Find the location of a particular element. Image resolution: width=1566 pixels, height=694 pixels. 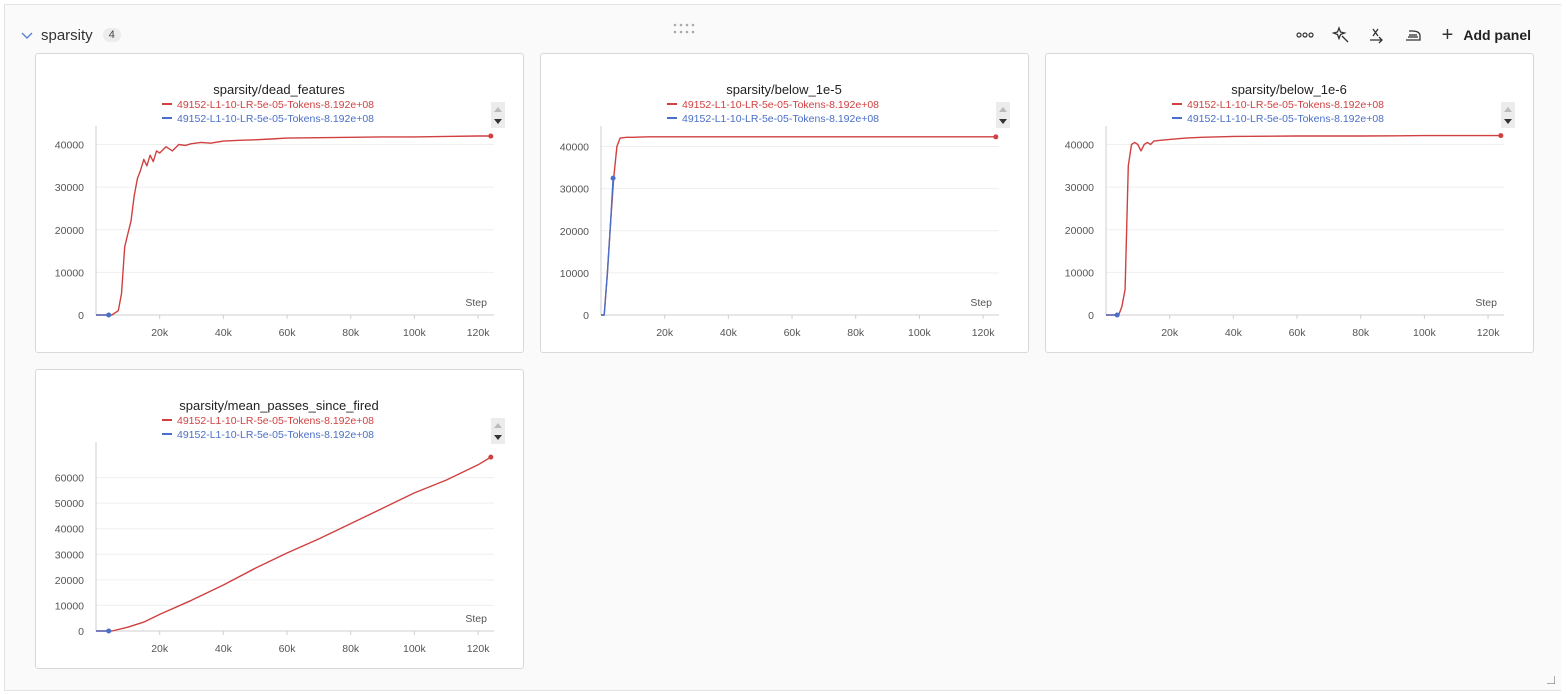

expression-x-icon is located at coordinates (1376, 36).